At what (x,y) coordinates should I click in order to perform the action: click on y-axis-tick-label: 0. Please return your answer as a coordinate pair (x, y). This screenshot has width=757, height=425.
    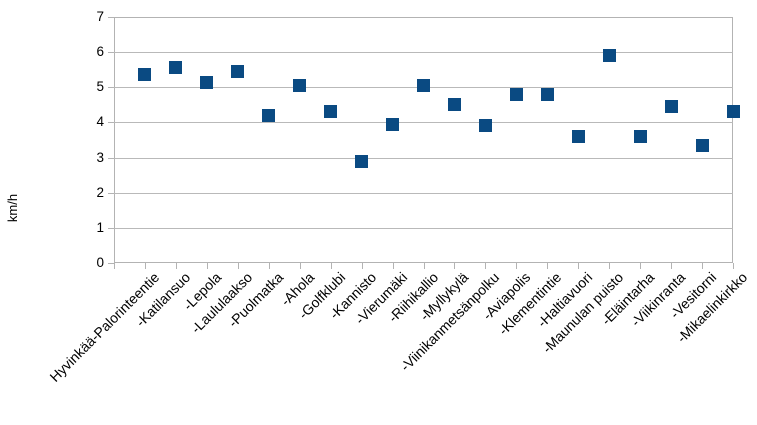
    Looking at the image, I should click on (100, 262).